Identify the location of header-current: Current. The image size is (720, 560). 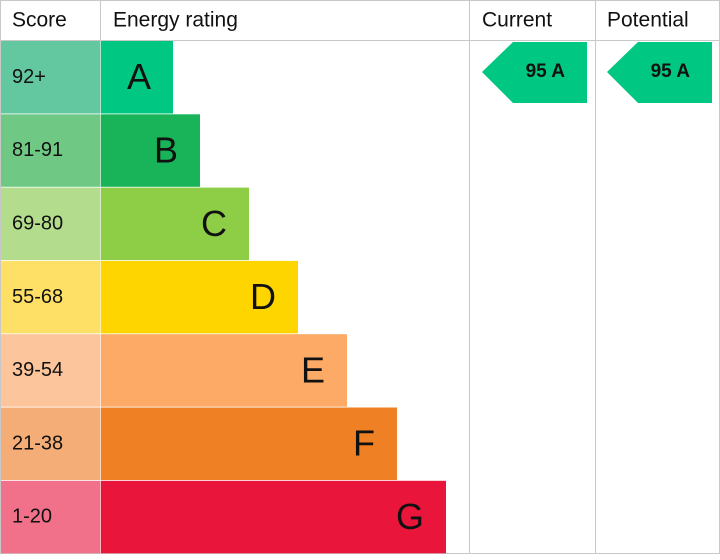
(517, 20).